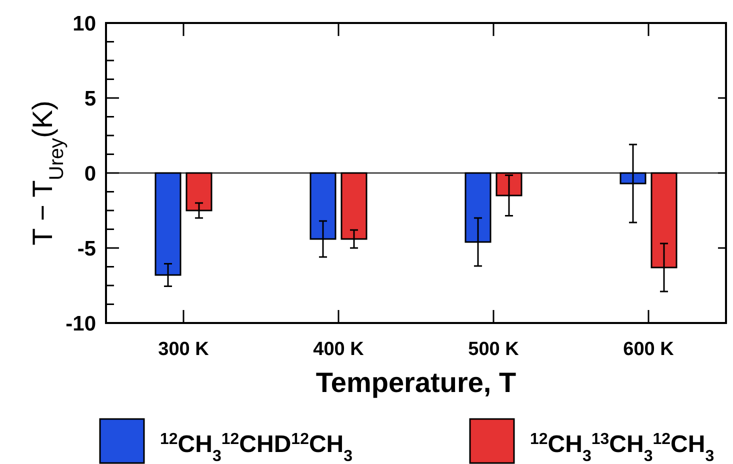 This screenshot has width=733, height=464. What do you see at coordinates (622, 447) in the screenshot?
I see `text: $^{12}$CH$_{3}$$^{13}$CH$_{3}$$^{12}$CH$_{3}$` at bounding box center [622, 447].